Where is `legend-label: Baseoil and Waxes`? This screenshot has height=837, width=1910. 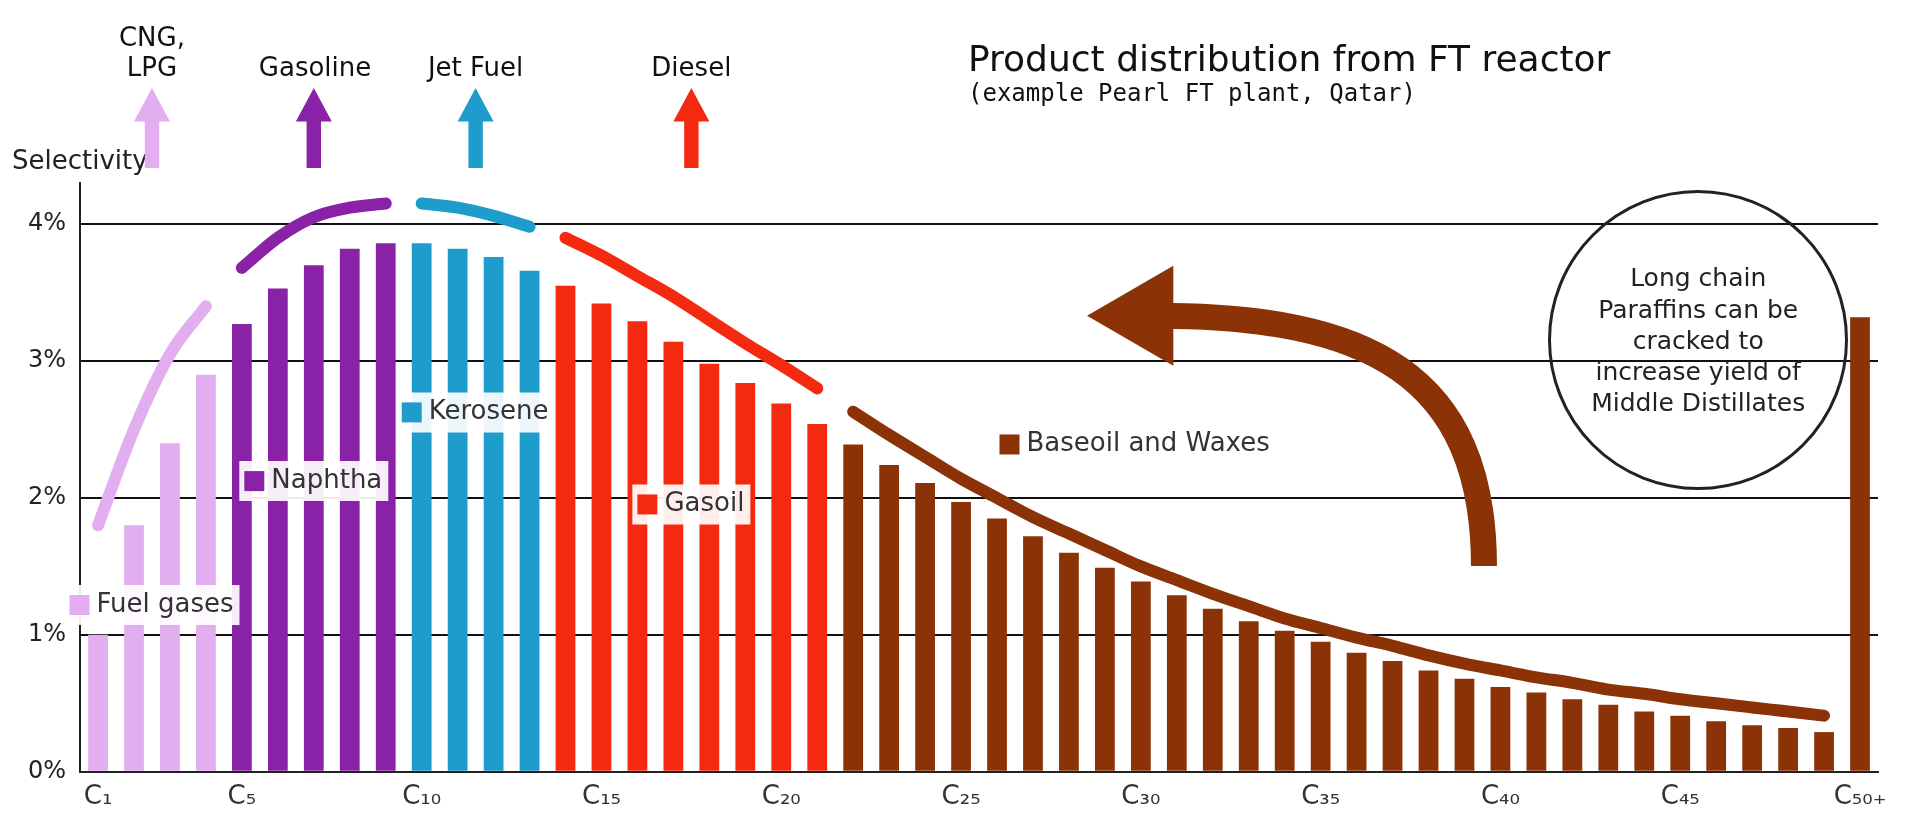 legend-label: Baseoil and Waxes is located at coordinates (1148, 442).